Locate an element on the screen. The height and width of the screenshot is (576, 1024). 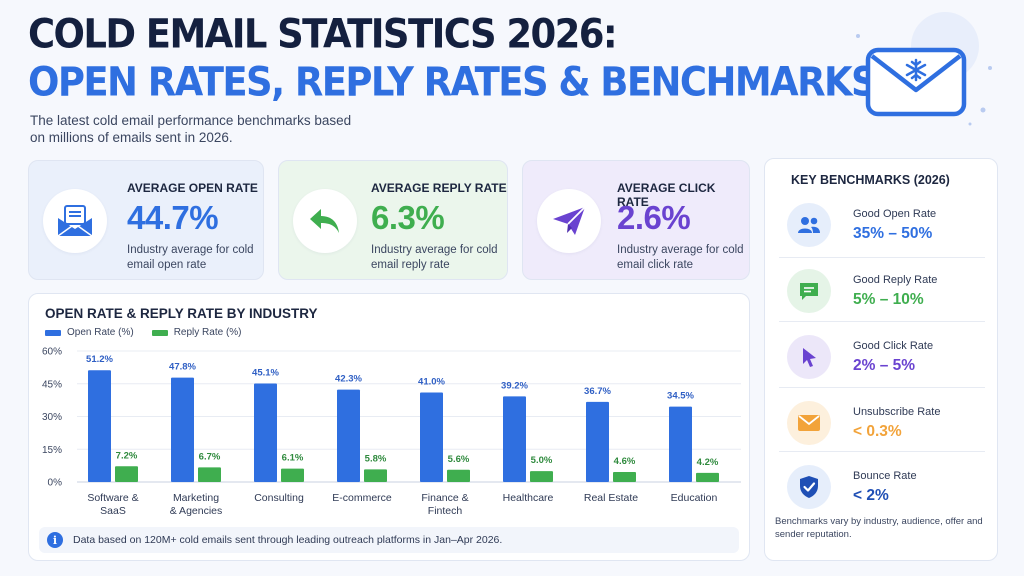
x-tick-label-line: Healthcare is located at coordinates (528, 498).